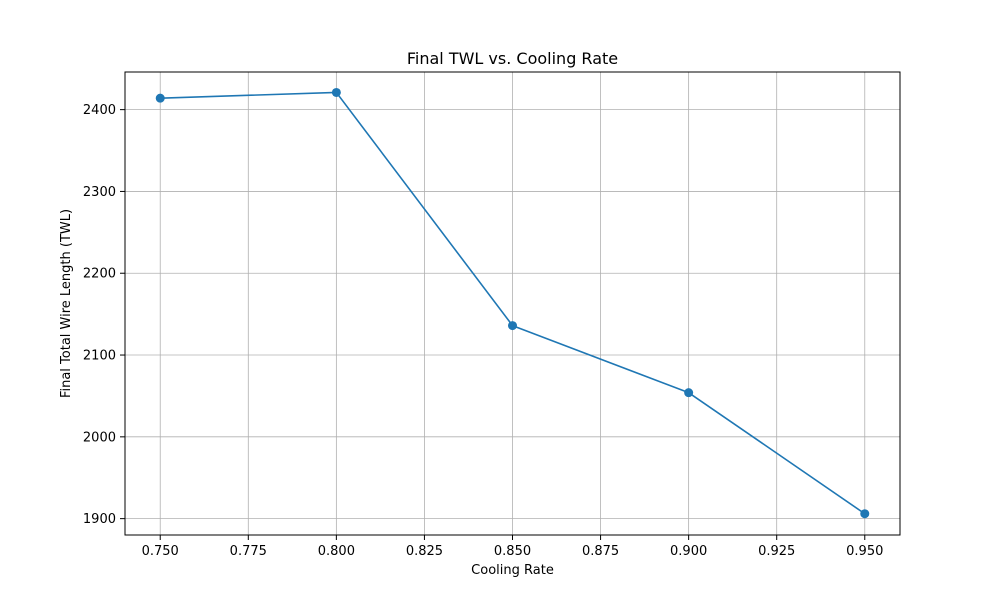 This screenshot has width=1000, height=600. Describe the element at coordinates (99, 519) in the screenshot. I see `y-tick-label: 1900` at that location.